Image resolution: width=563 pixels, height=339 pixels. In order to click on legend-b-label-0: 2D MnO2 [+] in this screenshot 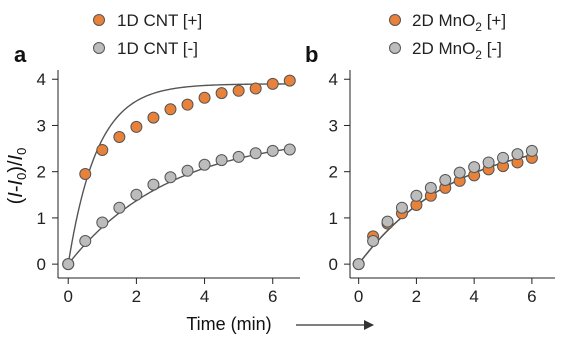, I will do `click(459, 22)`.